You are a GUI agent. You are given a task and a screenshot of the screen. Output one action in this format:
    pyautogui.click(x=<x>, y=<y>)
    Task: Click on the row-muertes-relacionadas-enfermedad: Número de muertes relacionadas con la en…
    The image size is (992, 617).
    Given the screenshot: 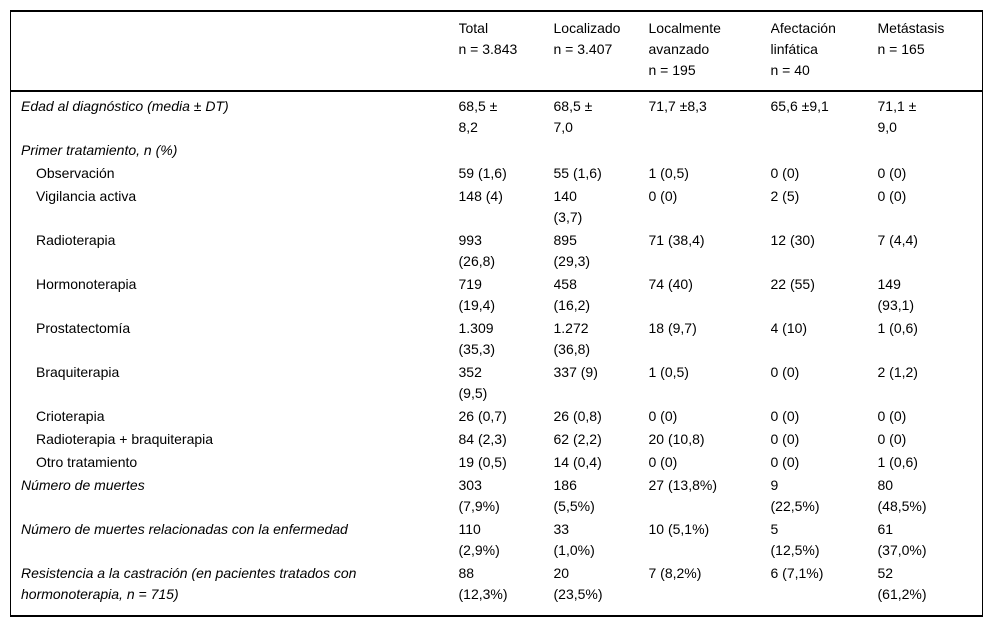 What is the action you would take?
    pyautogui.click(x=497, y=539)
    